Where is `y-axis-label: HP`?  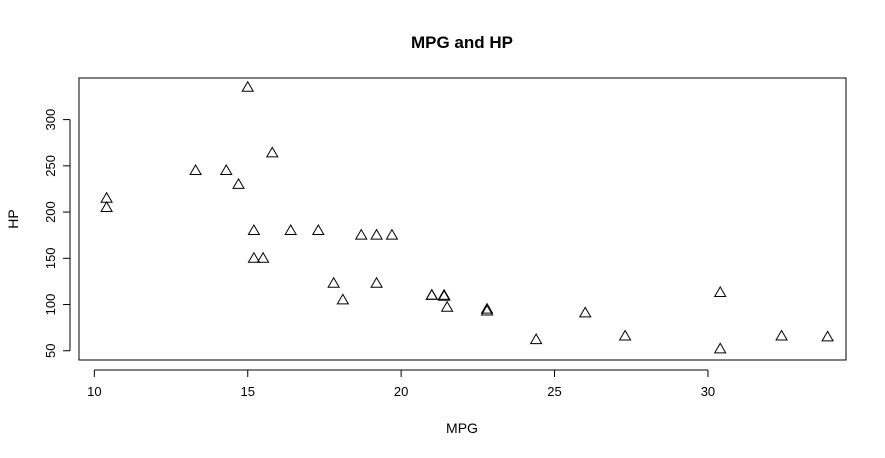 y-axis-label: HP is located at coordinates (13, 218).